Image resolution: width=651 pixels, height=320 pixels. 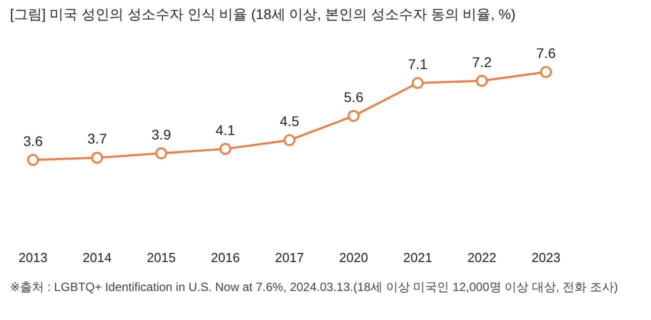 What do you see at coordinates (353, 257) in the screenshot?
I see `x-tick-label: 2020` at bounding box center [353, 257].